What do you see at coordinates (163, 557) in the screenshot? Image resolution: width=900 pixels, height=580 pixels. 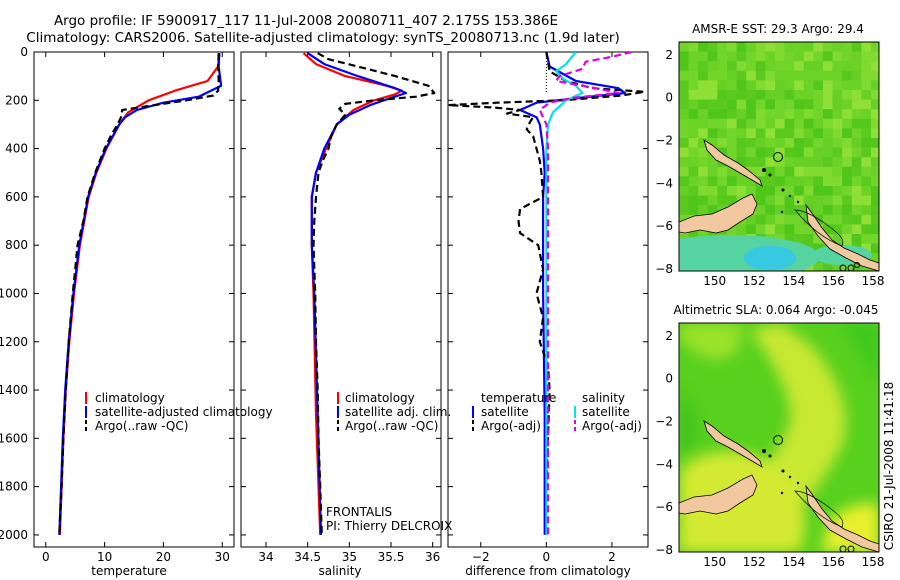 I see `x-tick-label: 20` at bounding box center [163, 557].